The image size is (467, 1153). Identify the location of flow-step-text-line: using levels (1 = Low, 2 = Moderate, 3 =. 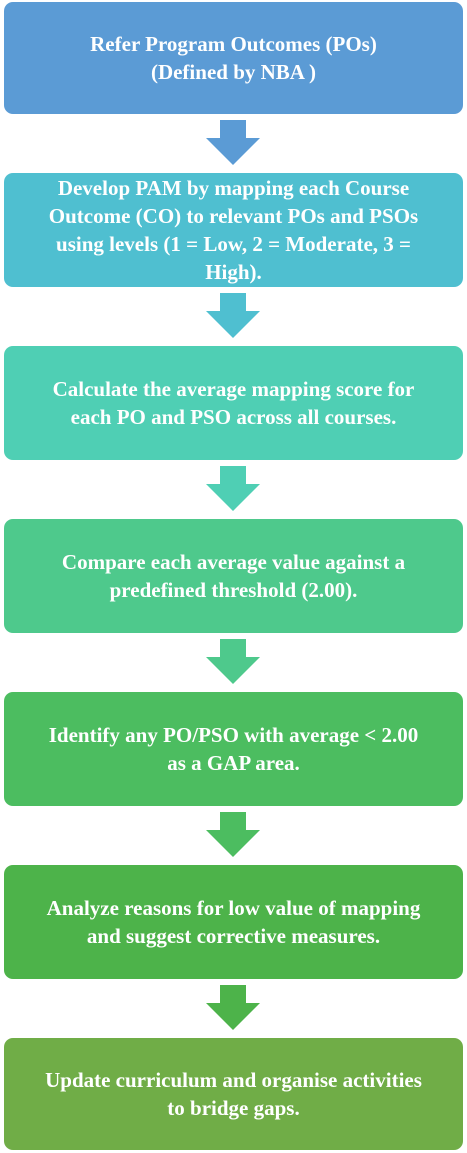
(233, 244).